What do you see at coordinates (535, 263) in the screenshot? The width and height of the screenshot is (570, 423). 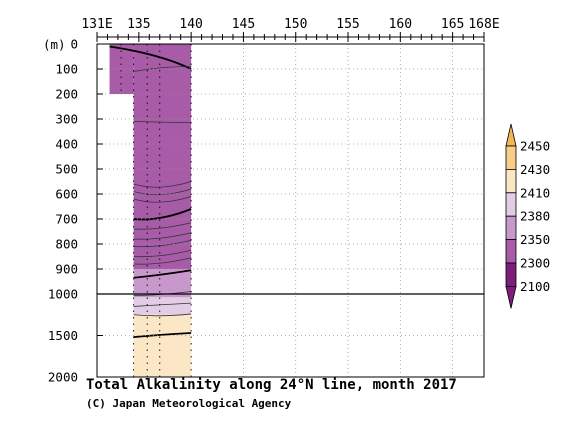 I see `colorbar-label-5: 2300` at bounding box center [535, 263].